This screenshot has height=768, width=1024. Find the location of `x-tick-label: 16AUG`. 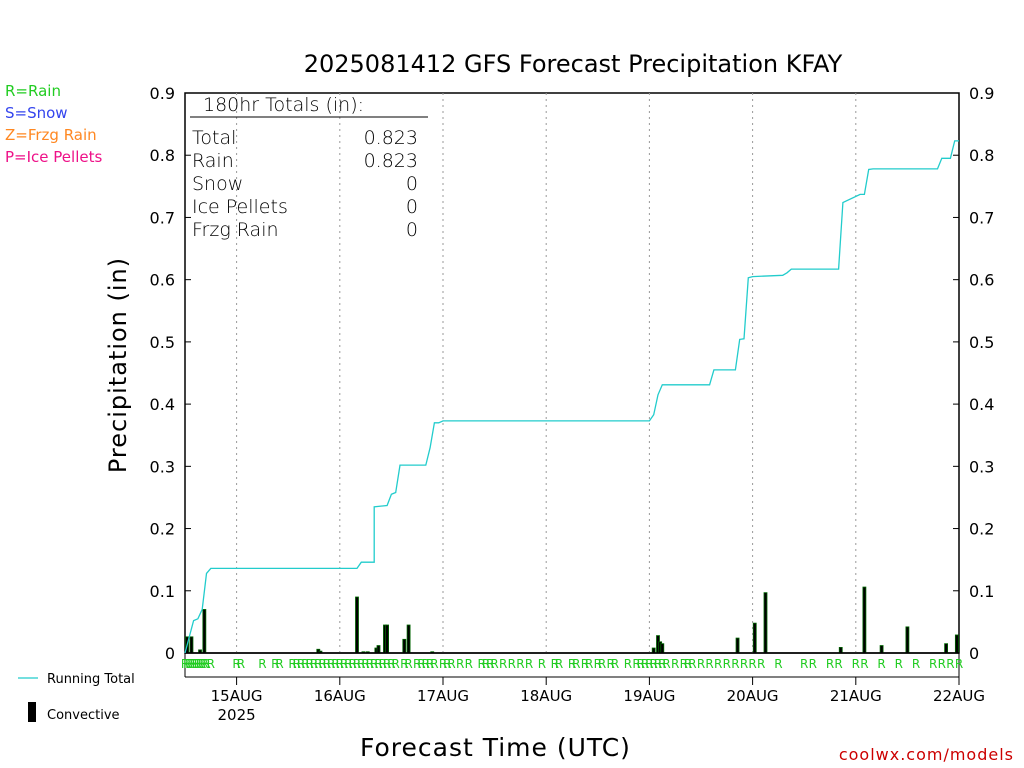

x-tick-label: 16AUG is located at coordinates (340, 696).